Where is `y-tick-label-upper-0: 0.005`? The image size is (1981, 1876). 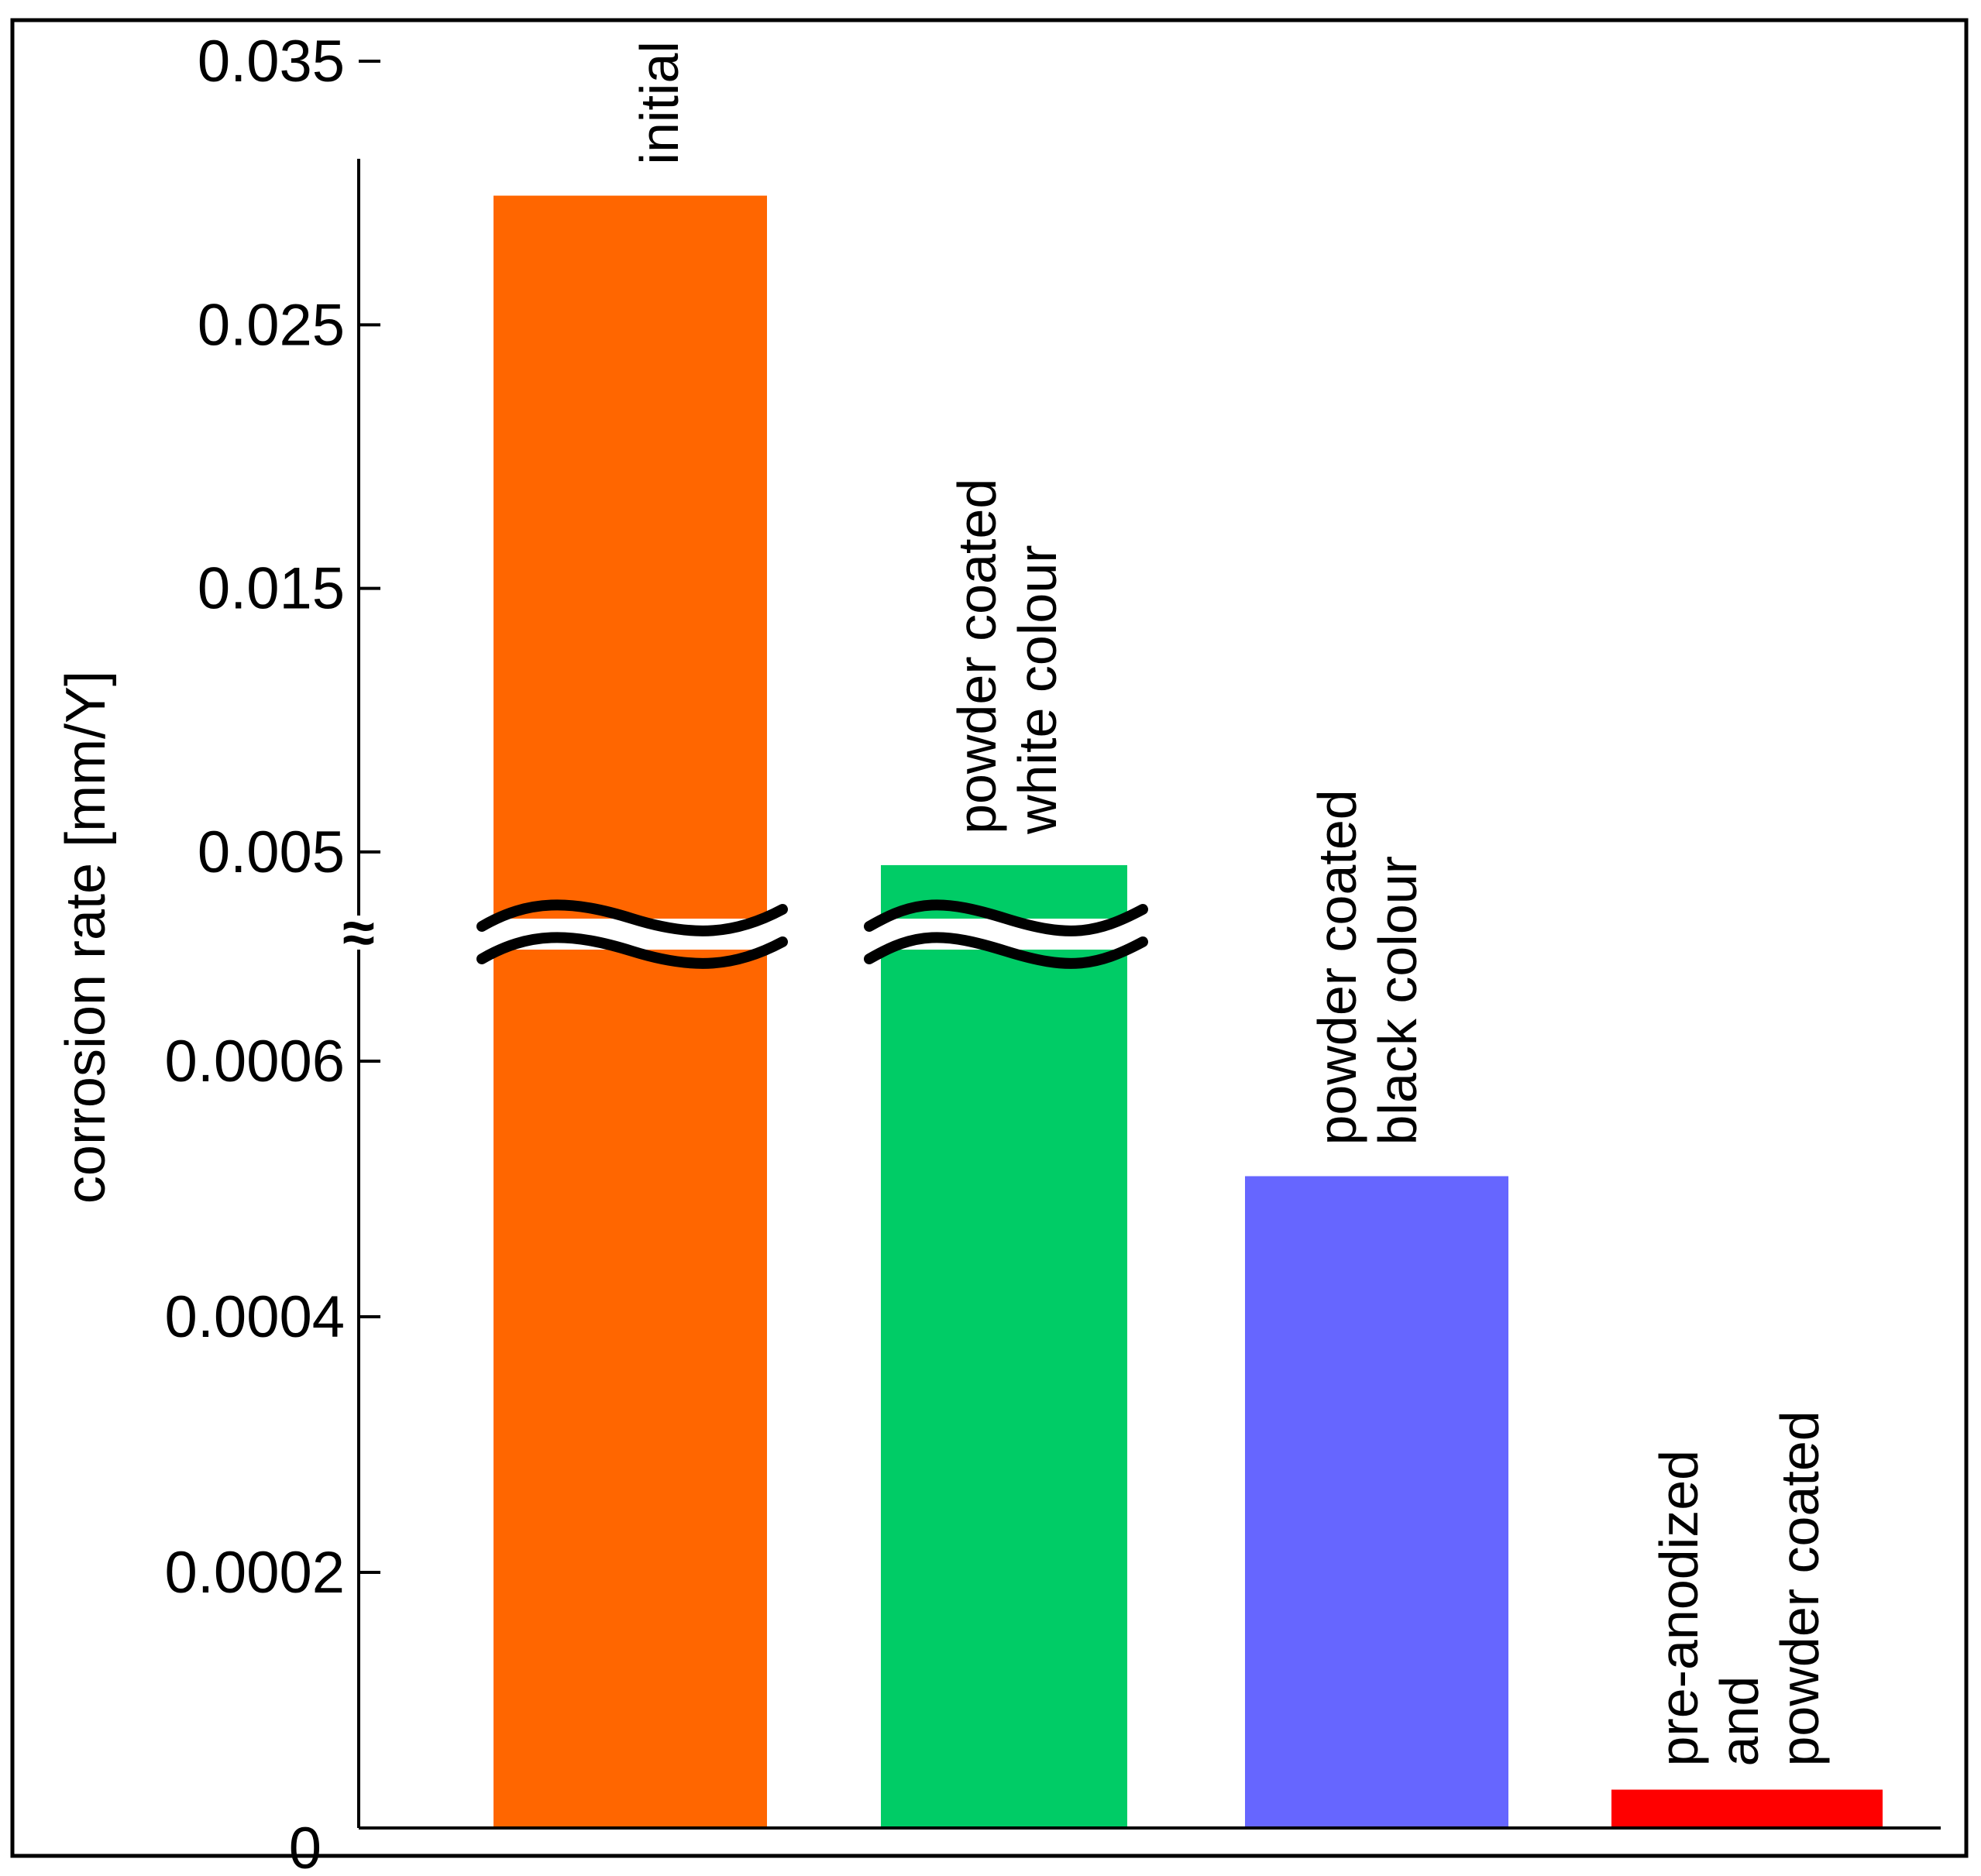 y-tick-label-upper-0: 0.005 is located at coordinates (271, 852).